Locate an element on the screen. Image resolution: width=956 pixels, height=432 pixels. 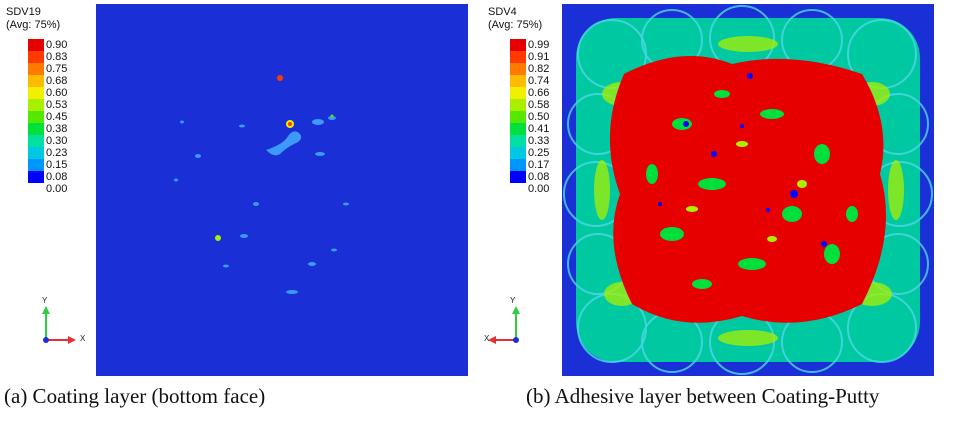
legend-tick: 0.53 is located at coordinates (57, 105).